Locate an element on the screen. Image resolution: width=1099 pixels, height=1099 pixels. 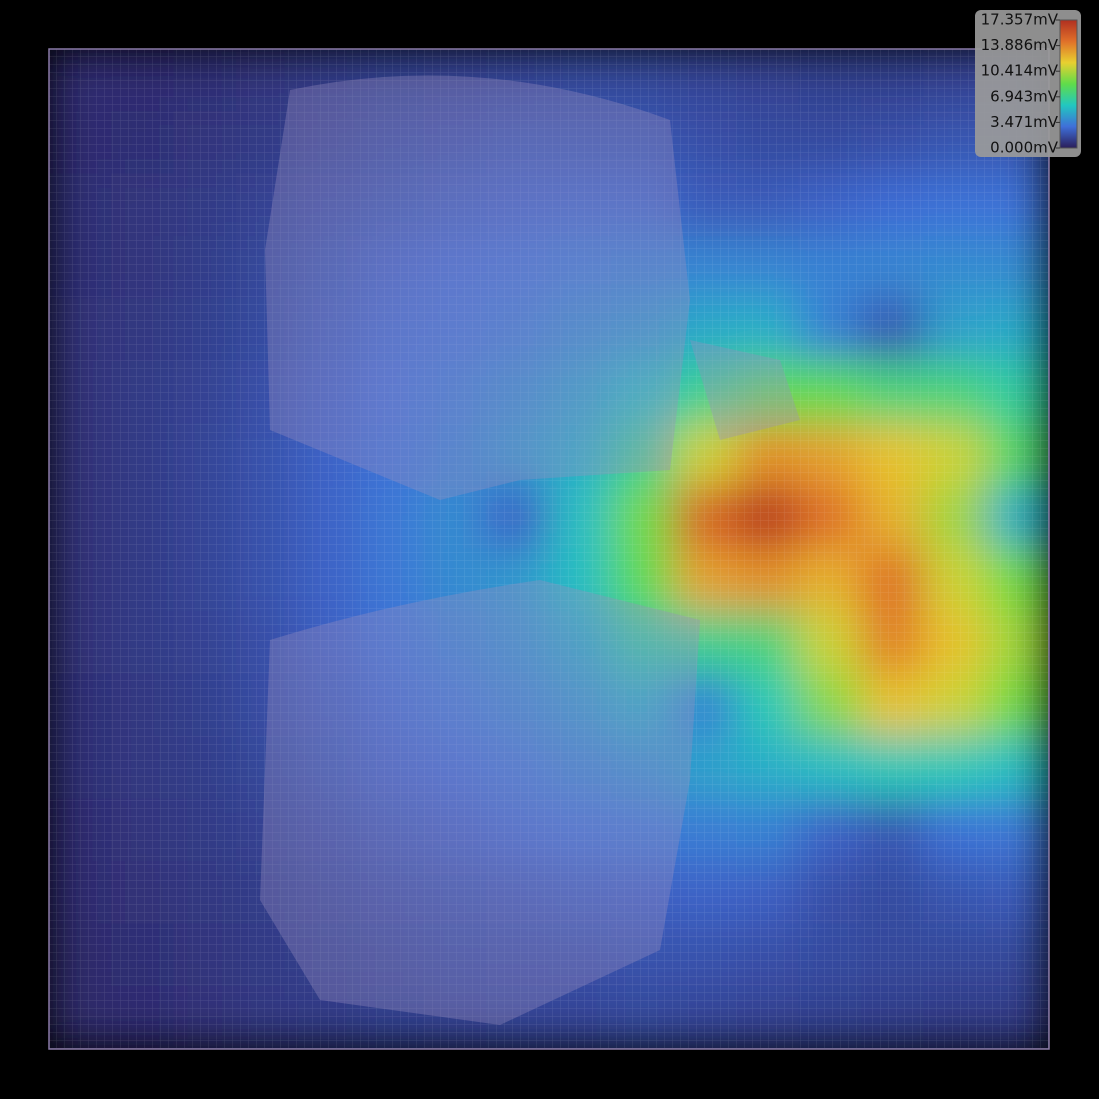
colorbar-label: 3.471mV is located at coordinates (1024, 122).